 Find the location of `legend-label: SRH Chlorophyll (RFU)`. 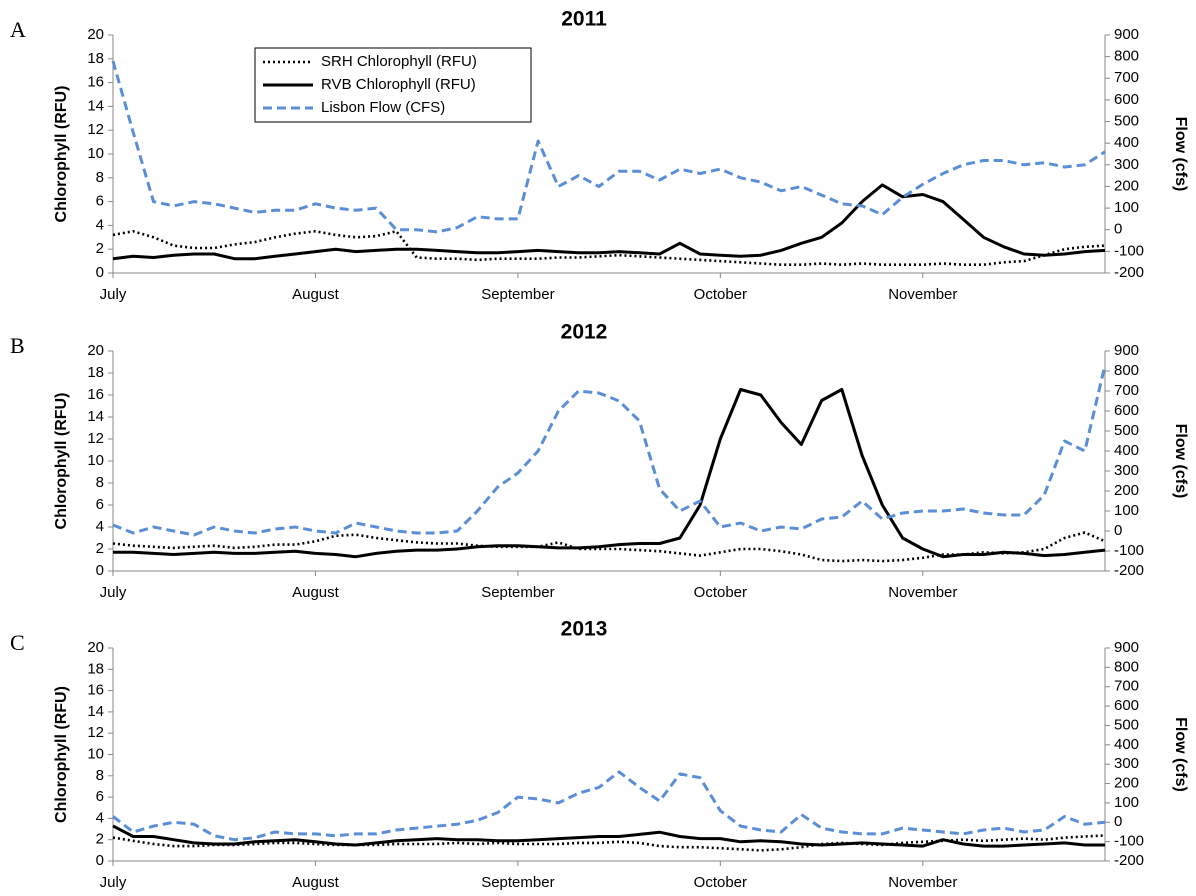

legend-label: SRH Chlorophyll (RFU) is located at coordinates (399, 61).